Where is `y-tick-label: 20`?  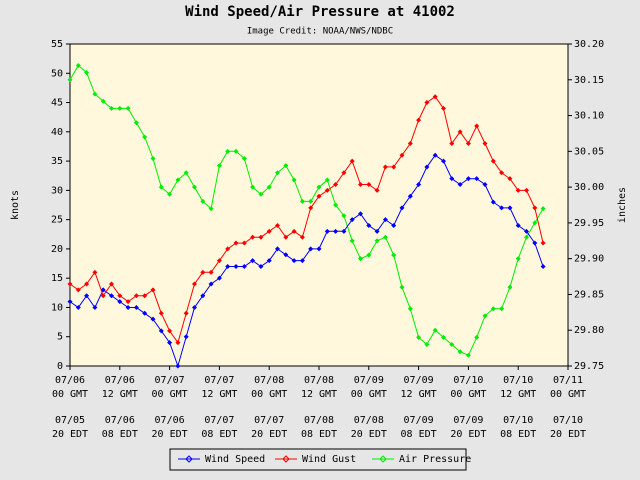 y-tick-label: 20 is located at coordinates (57, 249).